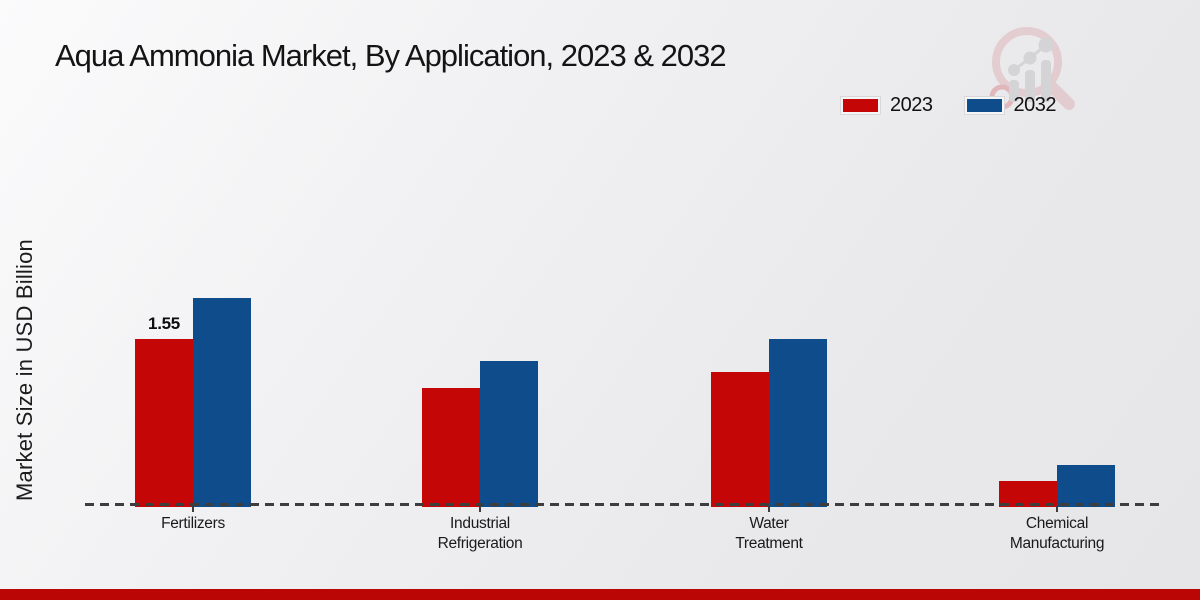 This screenshot has width=1200, height=600. I want to click on category-label: Water Treatment, so click(769, 533).